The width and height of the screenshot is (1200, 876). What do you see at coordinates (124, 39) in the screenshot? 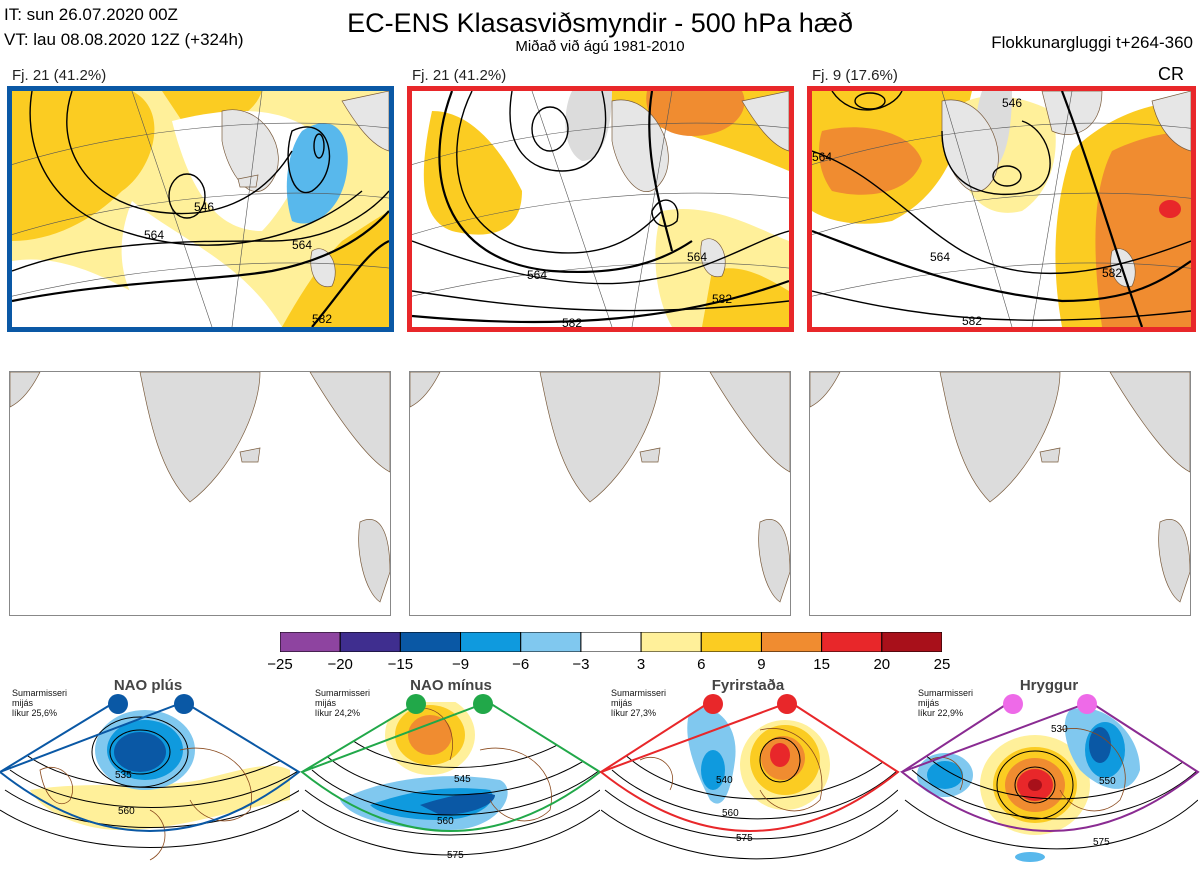
I see `valid-time: VT: lau 08.08.2020 12Z (+324h)` at bounding box center [124, 39].